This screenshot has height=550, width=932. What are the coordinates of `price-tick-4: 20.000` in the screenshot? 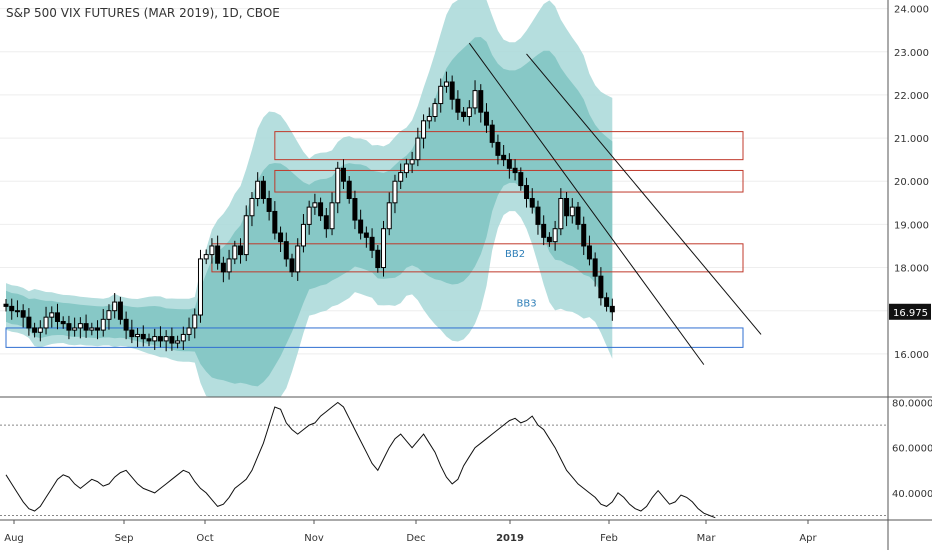 It's located at (911, 182).